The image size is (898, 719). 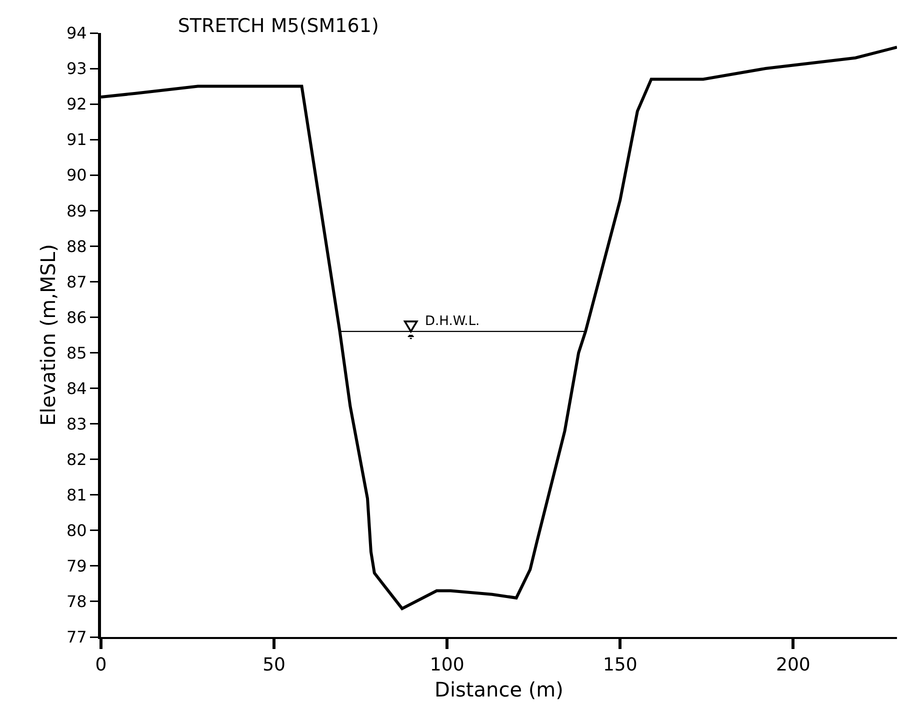 What do you see at coordinates (76, 637) in the screenshot?
I see `y-tick-label: 77` at bounding box center [76, 637].